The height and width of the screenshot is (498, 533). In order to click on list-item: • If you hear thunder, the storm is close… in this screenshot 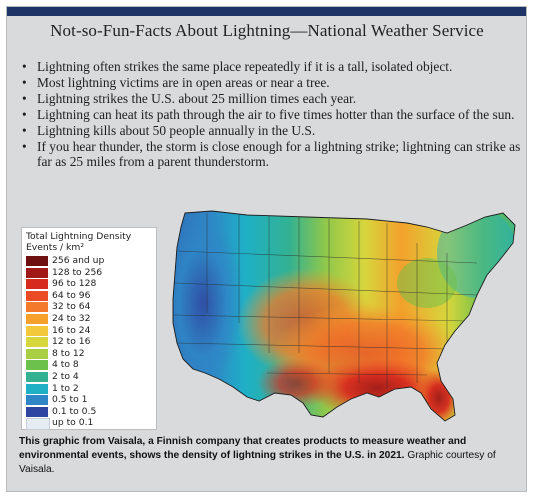, I will do `click(271, 154)`.